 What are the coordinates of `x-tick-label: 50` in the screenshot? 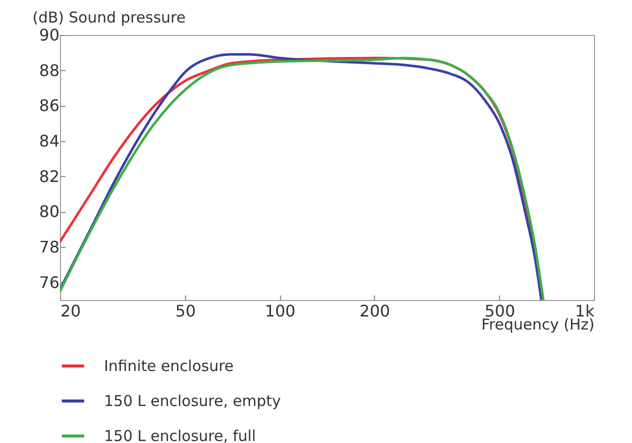 It's located at (185, 311).